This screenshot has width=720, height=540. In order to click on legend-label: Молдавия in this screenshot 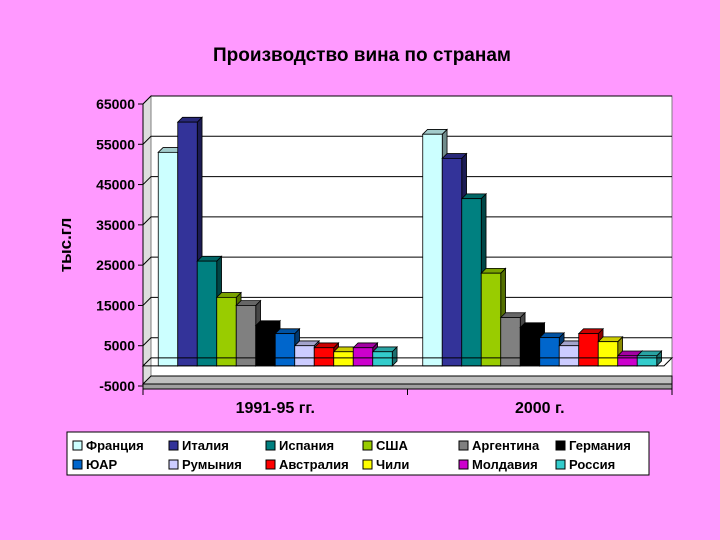, I will do `click(505, 464)`.